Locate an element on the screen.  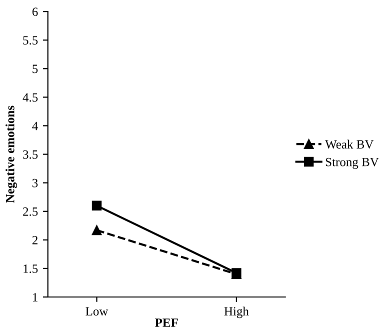
y-tick-label: 3 is located at coordinates (35, 183).